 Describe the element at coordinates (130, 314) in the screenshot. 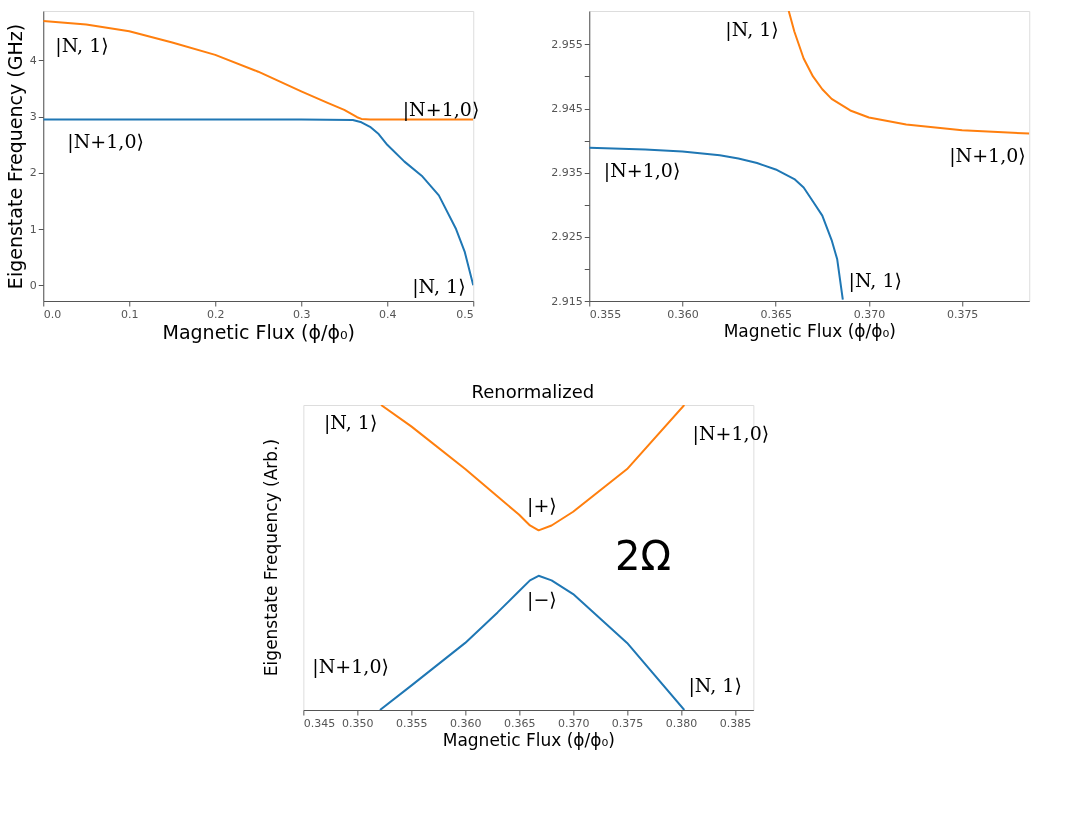

I see `x-tick-label: 0.1` at that location.